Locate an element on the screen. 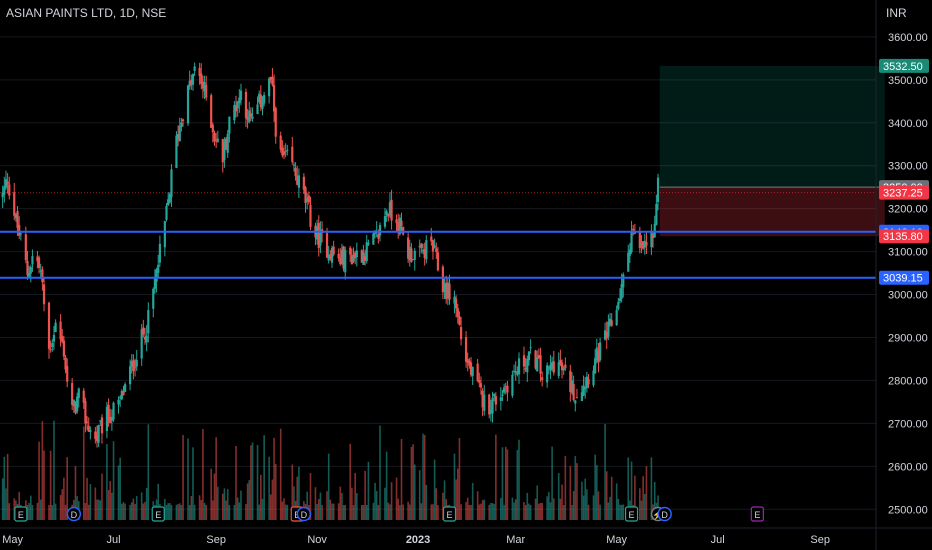  earnings-marker-icon is located at coordinates (449, 514).